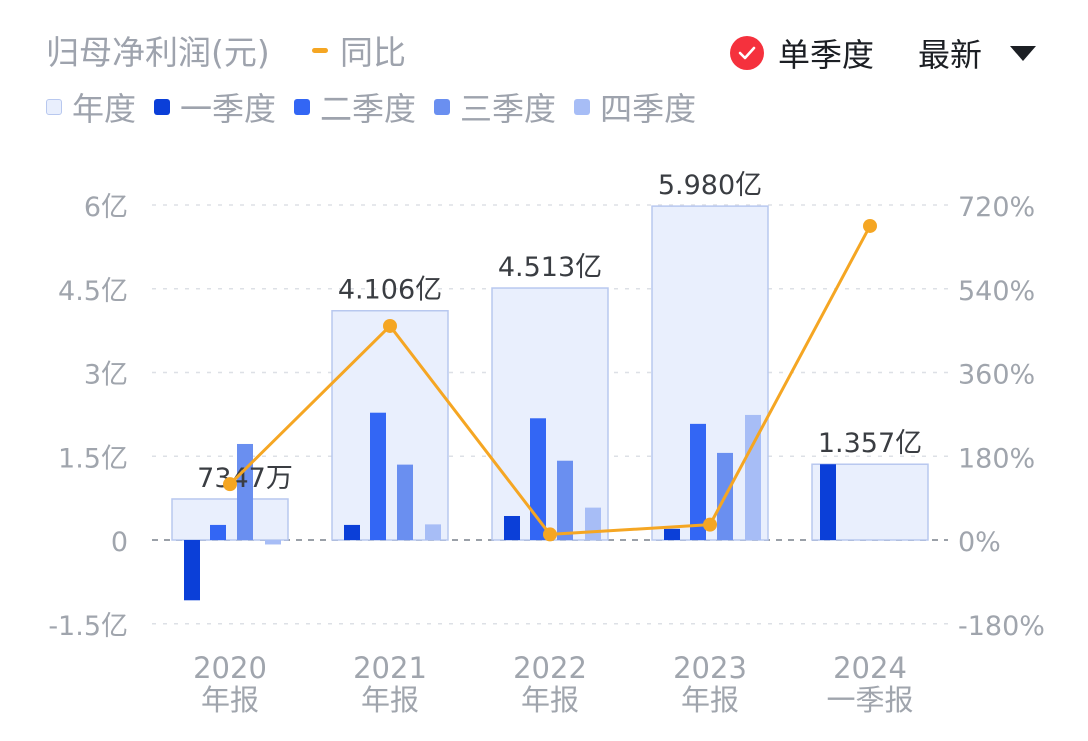 The height and width of the screenshot is (741, 1088). I want to click on category-period-label: 一季报, so click(869, 700).